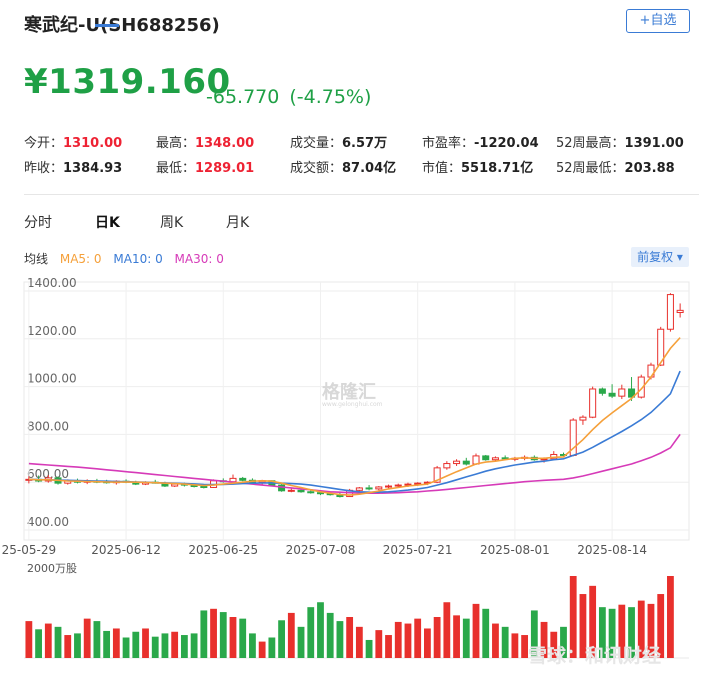  I want to click on y-tick-label: 1400.00, so click(52, 283).